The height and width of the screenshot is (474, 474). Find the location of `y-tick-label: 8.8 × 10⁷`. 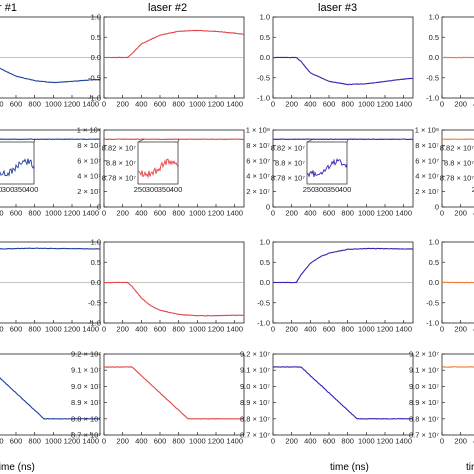

y-tick-label: 8.8 × 10⁷ is located at coordinates (255, 418).